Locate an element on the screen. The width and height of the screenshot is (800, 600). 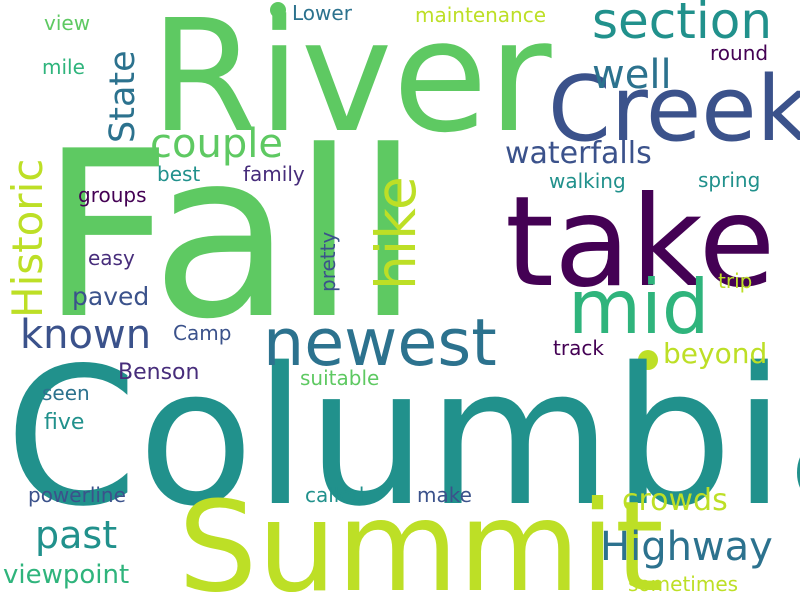
word-known: known is located at coordinates (85, 335).